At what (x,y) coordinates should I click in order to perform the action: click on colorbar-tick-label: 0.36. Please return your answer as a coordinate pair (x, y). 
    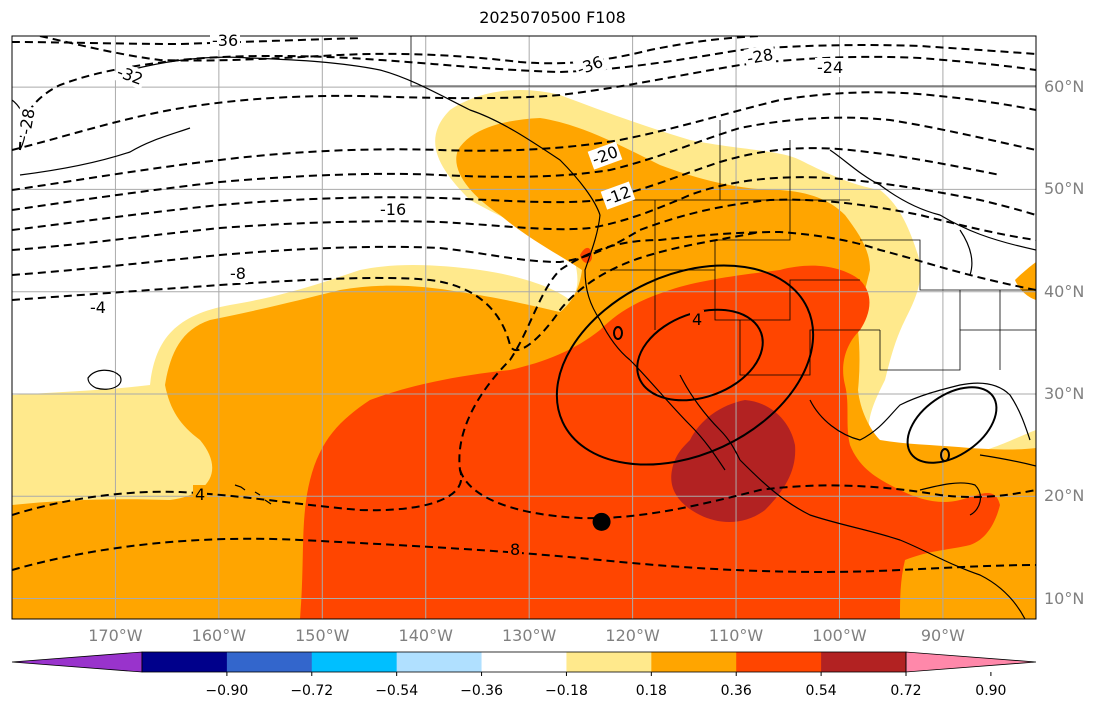
    Looking at the image, I should click on (736, 691).